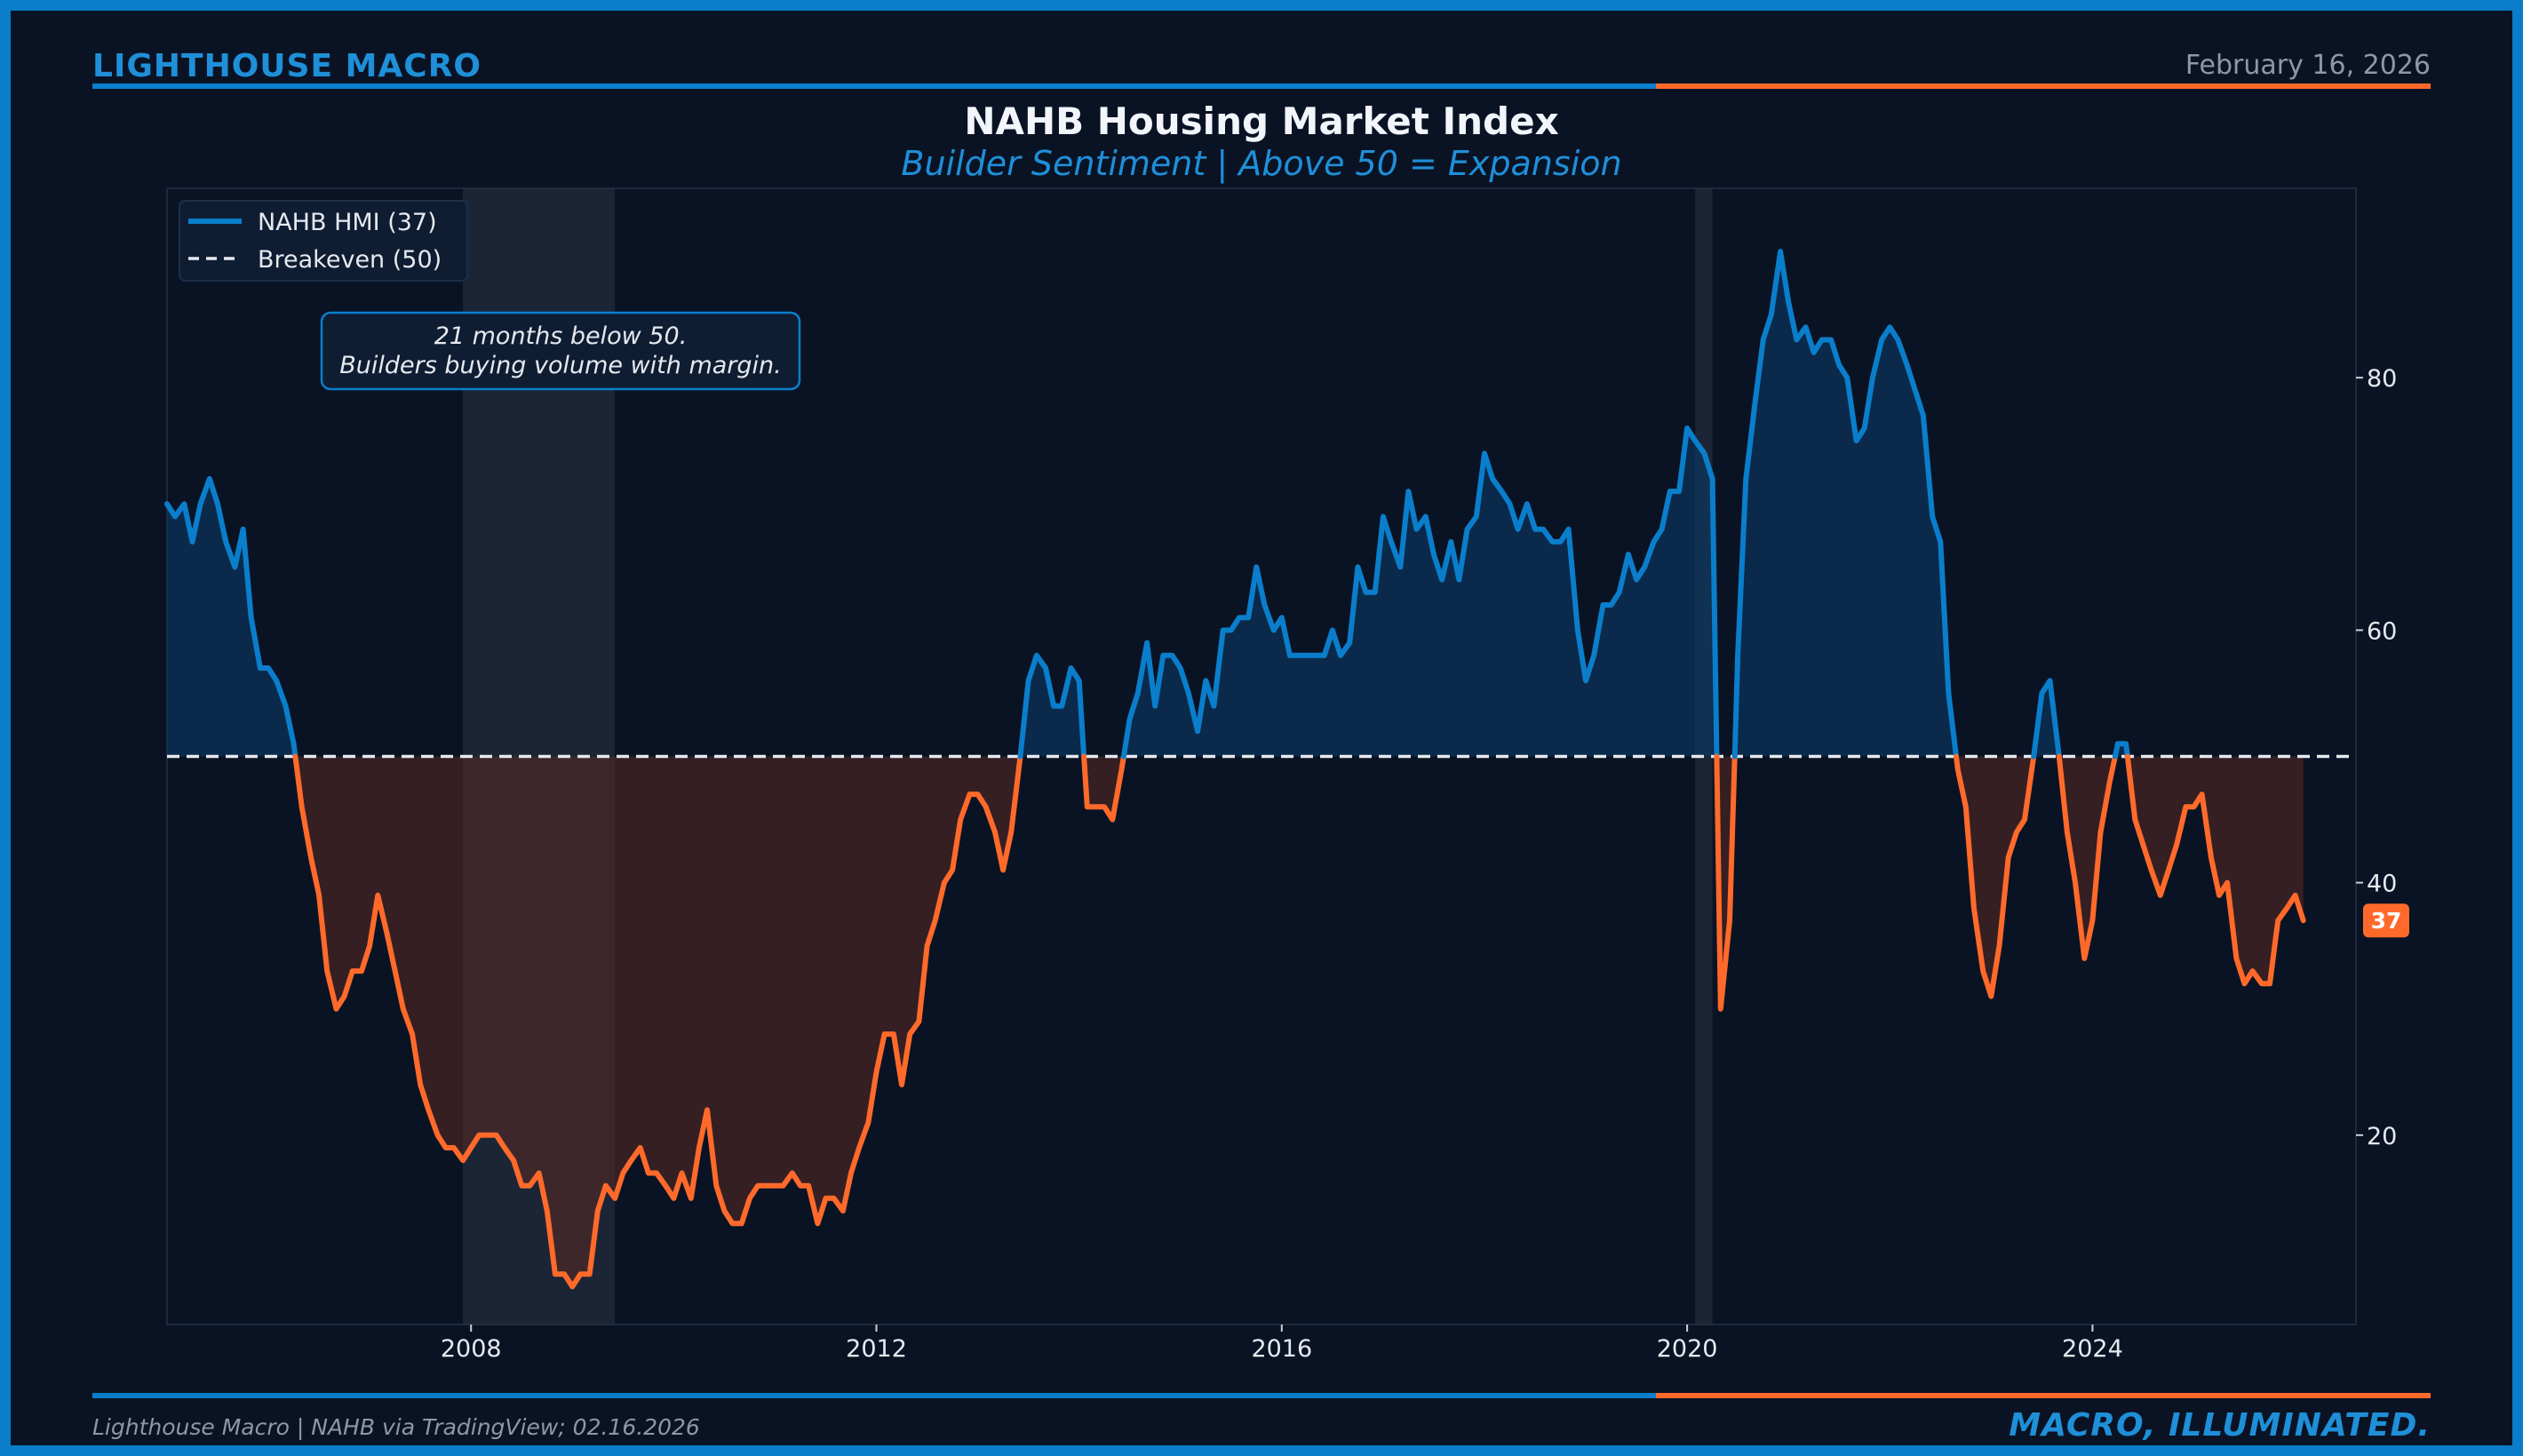  I want to click on y-tick-label: 60, so click(2382, 631).